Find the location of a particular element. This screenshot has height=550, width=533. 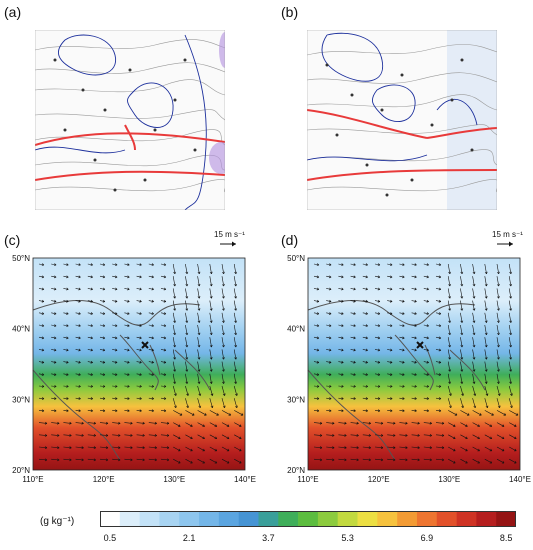

lat-tick-labels: 20°N 30°N 40°N 50°N is located at coordinates (21, 364).